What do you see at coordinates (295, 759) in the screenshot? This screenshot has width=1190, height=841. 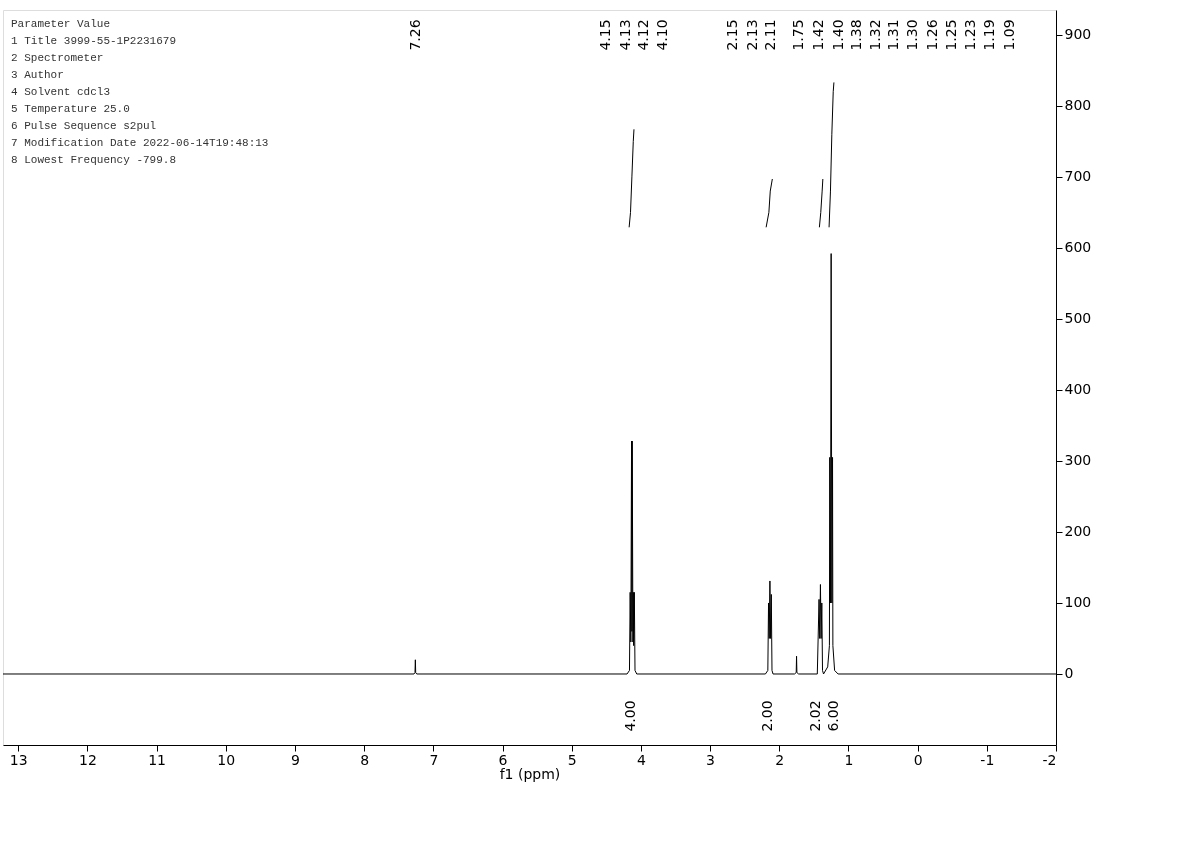 I see `x-tick-label: 9` at bounding box center [295, 759].